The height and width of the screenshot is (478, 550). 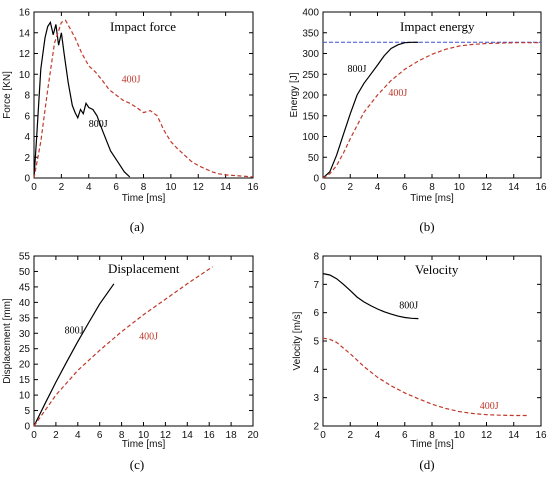 I want to click on panel-letter: (a), so click(x=137, y=226).